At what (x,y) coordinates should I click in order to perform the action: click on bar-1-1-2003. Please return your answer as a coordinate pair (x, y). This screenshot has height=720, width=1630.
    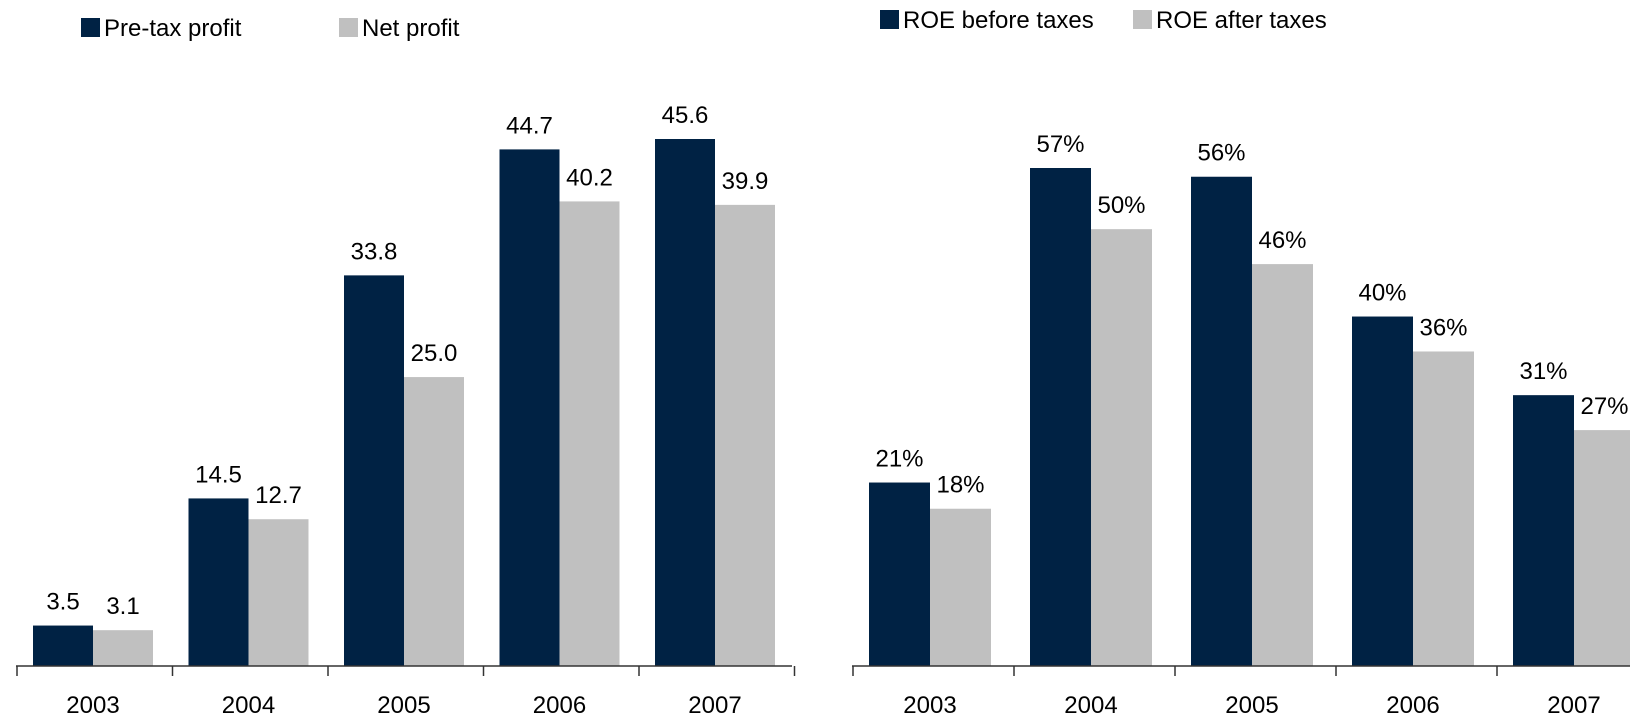
    Looking at the image, I should click on (960, 587).